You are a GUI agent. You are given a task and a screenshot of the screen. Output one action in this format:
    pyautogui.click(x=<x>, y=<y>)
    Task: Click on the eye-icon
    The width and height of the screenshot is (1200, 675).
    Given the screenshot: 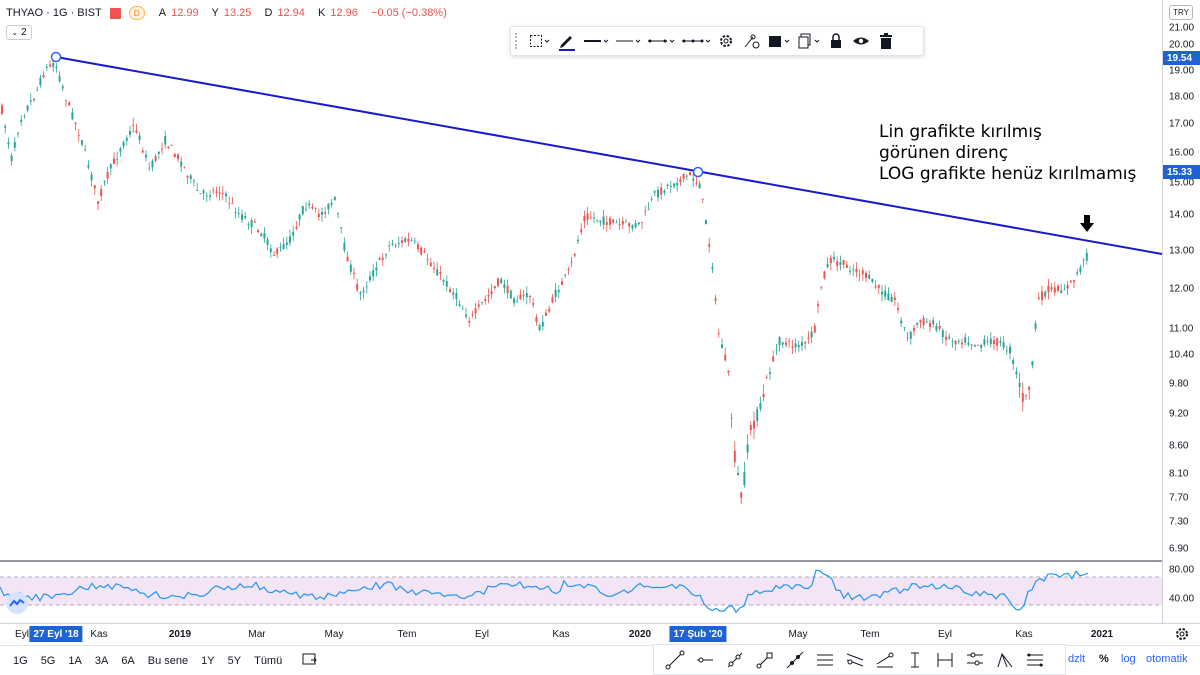 What is the action you would take?
    pyautogui.click(x=861, y=41)
    